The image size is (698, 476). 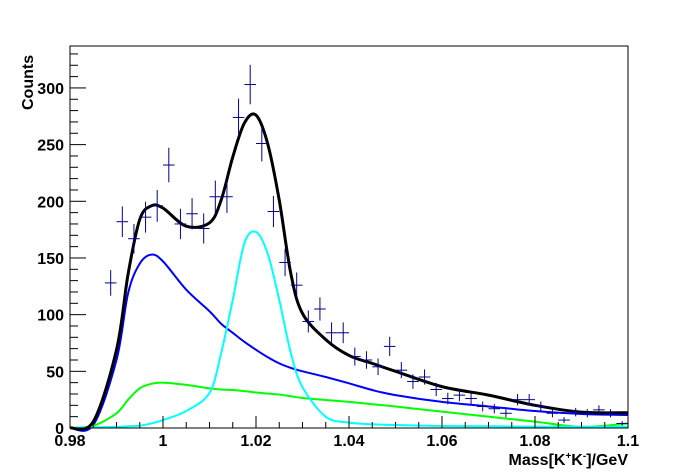 What do you see at coordinates (348, 441) in the screenshot?
I see `x-tick-label: 1.04` at bounding box center [348, 441].